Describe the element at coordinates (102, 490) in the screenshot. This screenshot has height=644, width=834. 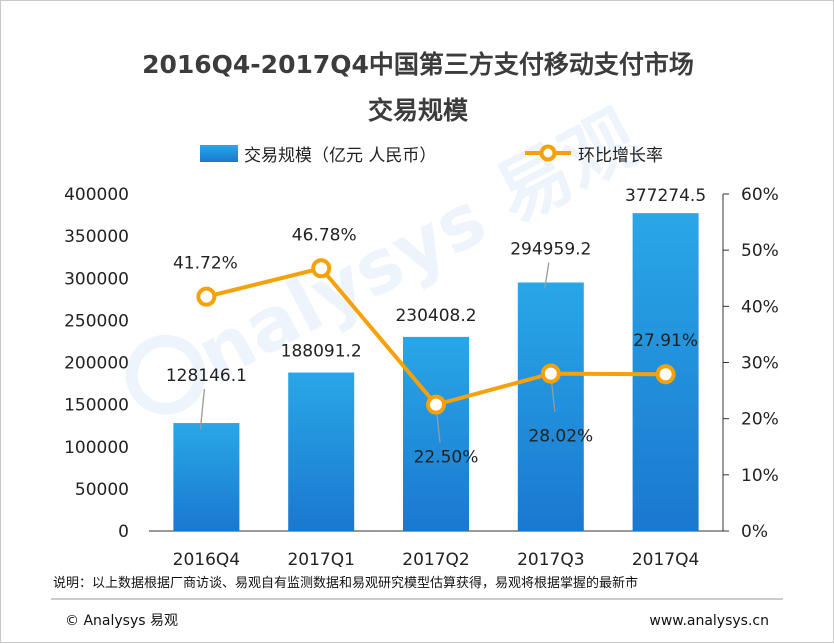
I see `y-left-tick-label: 50000` at that location.